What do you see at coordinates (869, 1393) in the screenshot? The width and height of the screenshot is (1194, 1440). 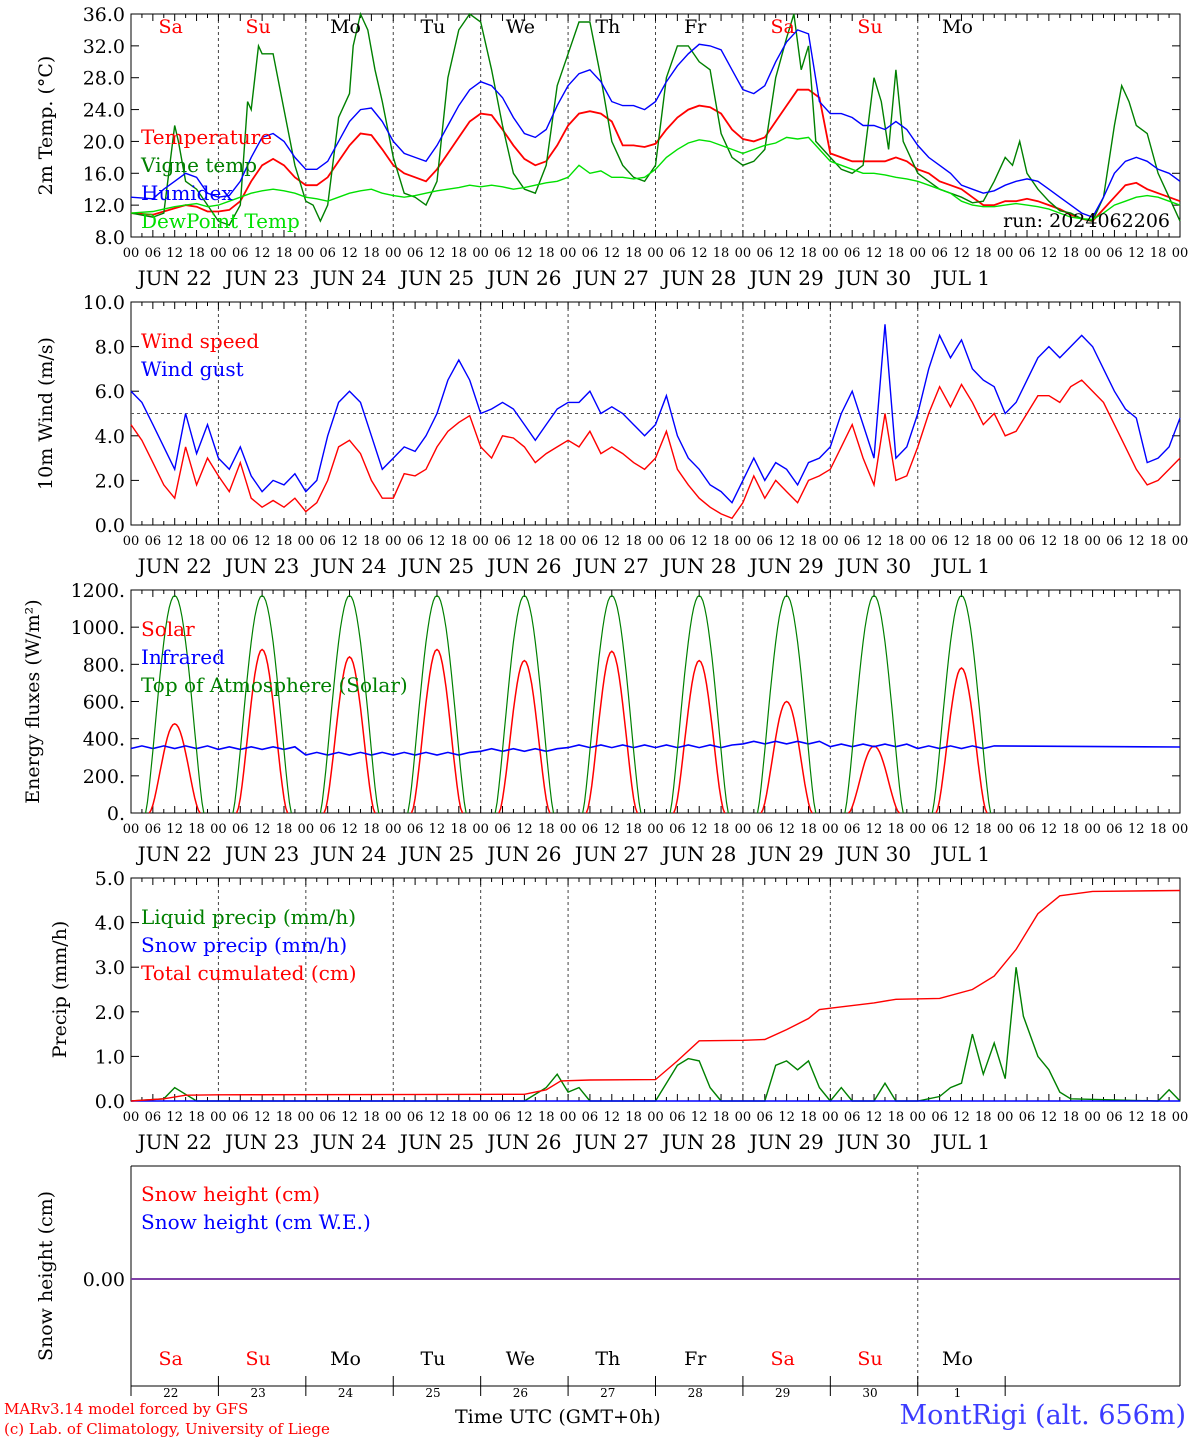 I see `day-number-label: 30` at bounding box center [869, 1393].